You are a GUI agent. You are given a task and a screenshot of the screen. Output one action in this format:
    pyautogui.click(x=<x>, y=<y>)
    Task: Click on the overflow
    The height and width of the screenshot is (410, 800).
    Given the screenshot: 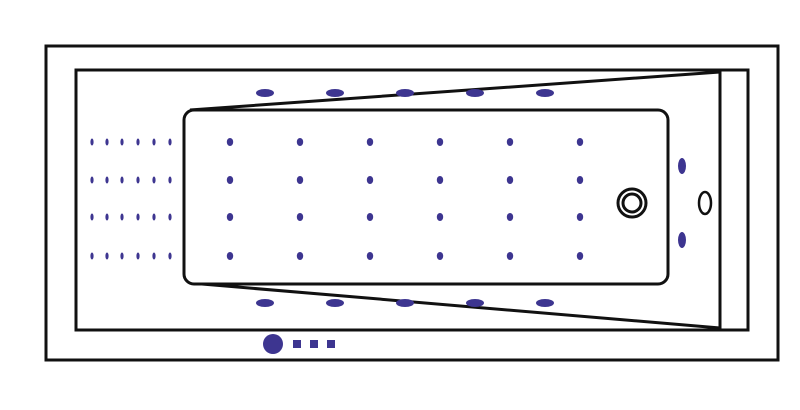 What is the action you would take?
    pyautogui.click(x=705, y=203)
    